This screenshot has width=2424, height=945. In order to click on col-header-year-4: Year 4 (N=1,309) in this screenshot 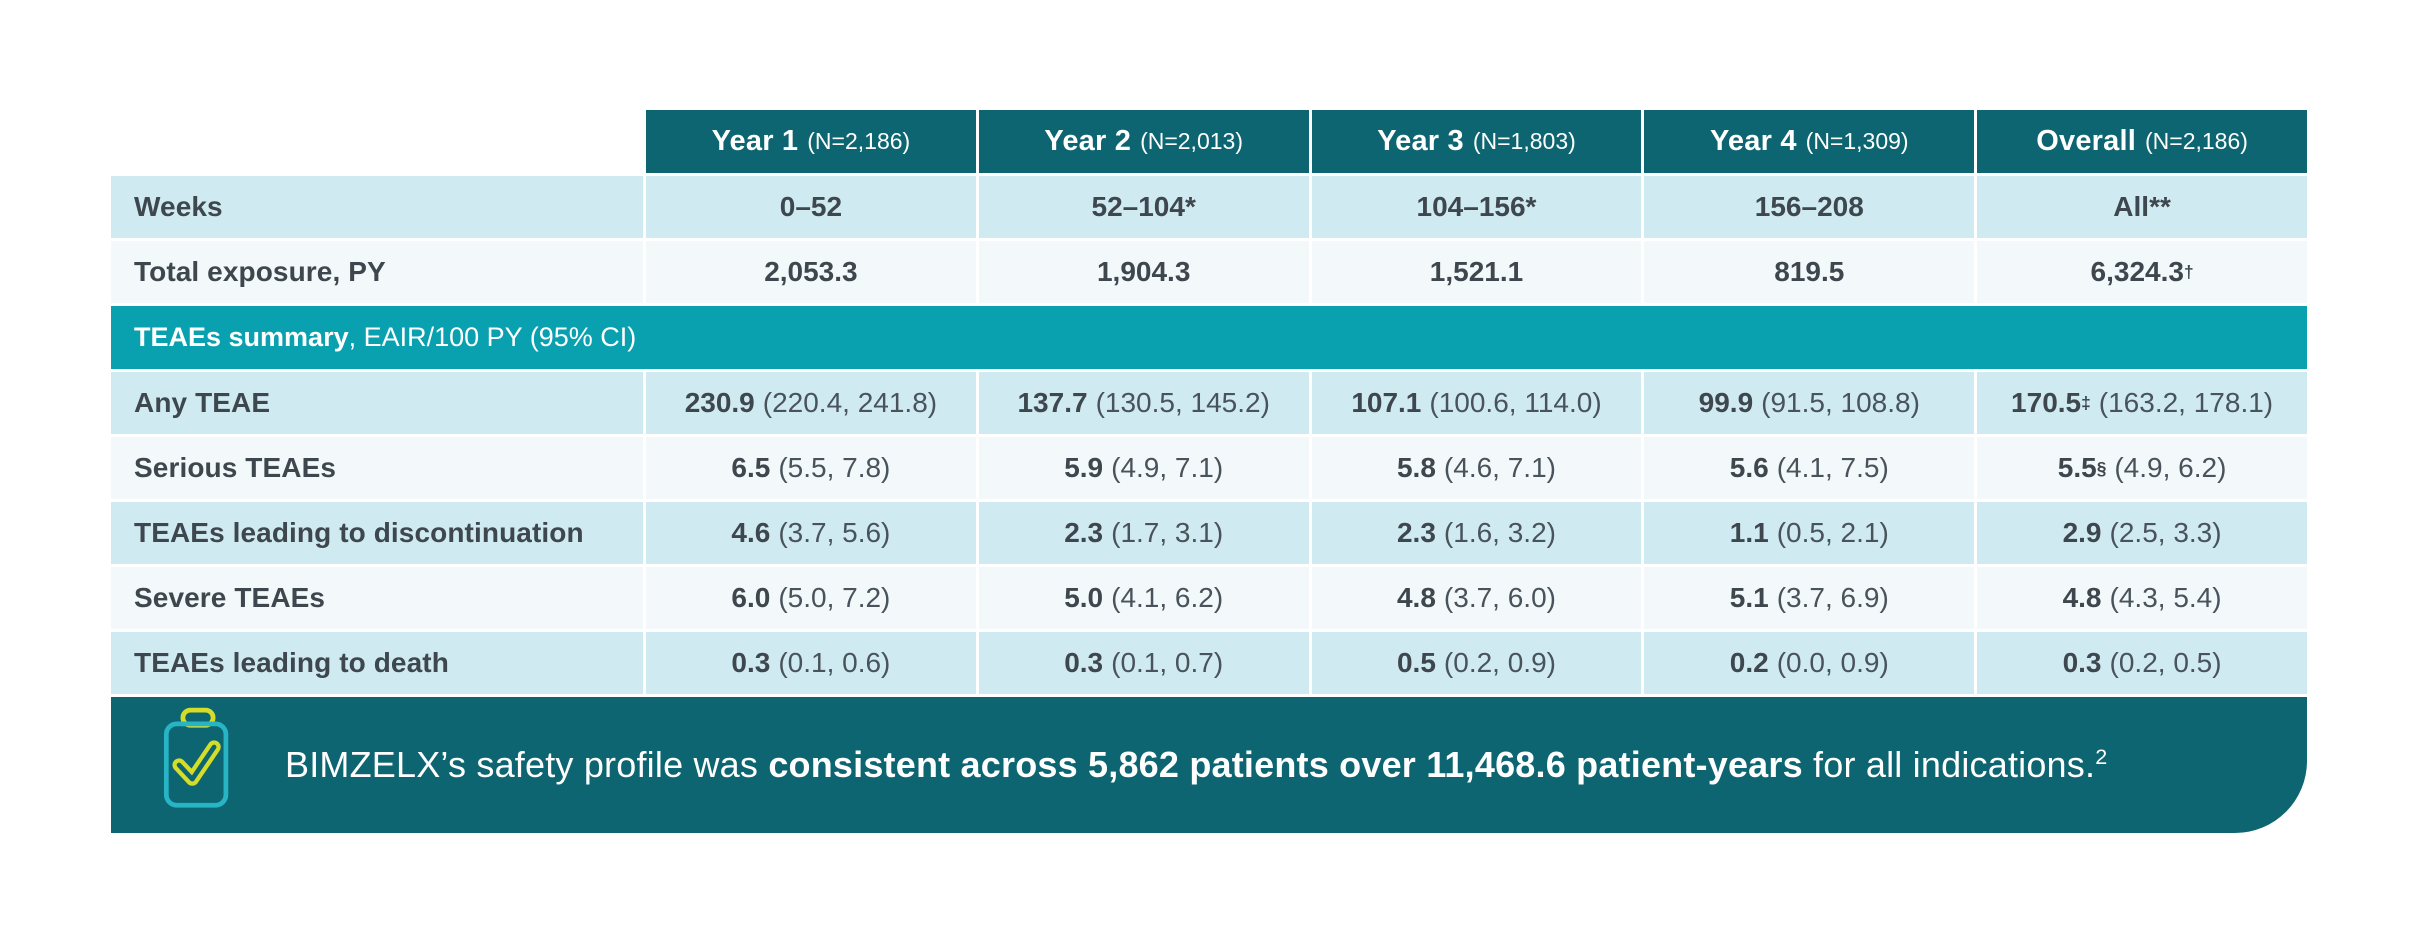, I will do `click(1809, 141)`.